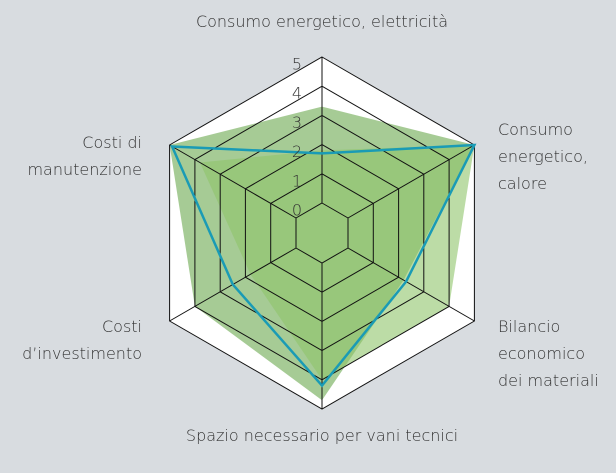 Image resolution: width=616 pixels, height=473 pixels. What do you see at coordinates (82, 340) in the screenshot?
I see `axis-label: Costi d’investimento` at bounding box center [82, 340].